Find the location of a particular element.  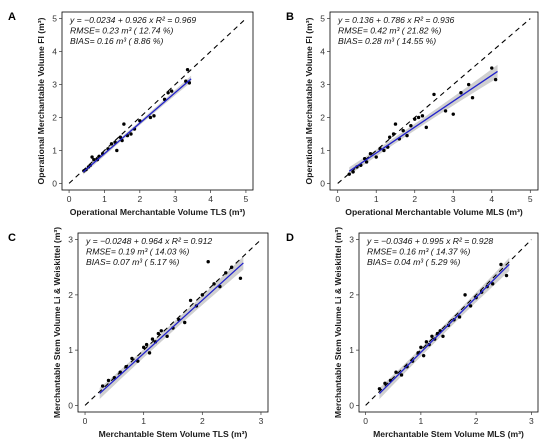

stats-annotation: y = −0.0248 + 0.964 x R² = 0.912 is located at coordinates (148, 241).